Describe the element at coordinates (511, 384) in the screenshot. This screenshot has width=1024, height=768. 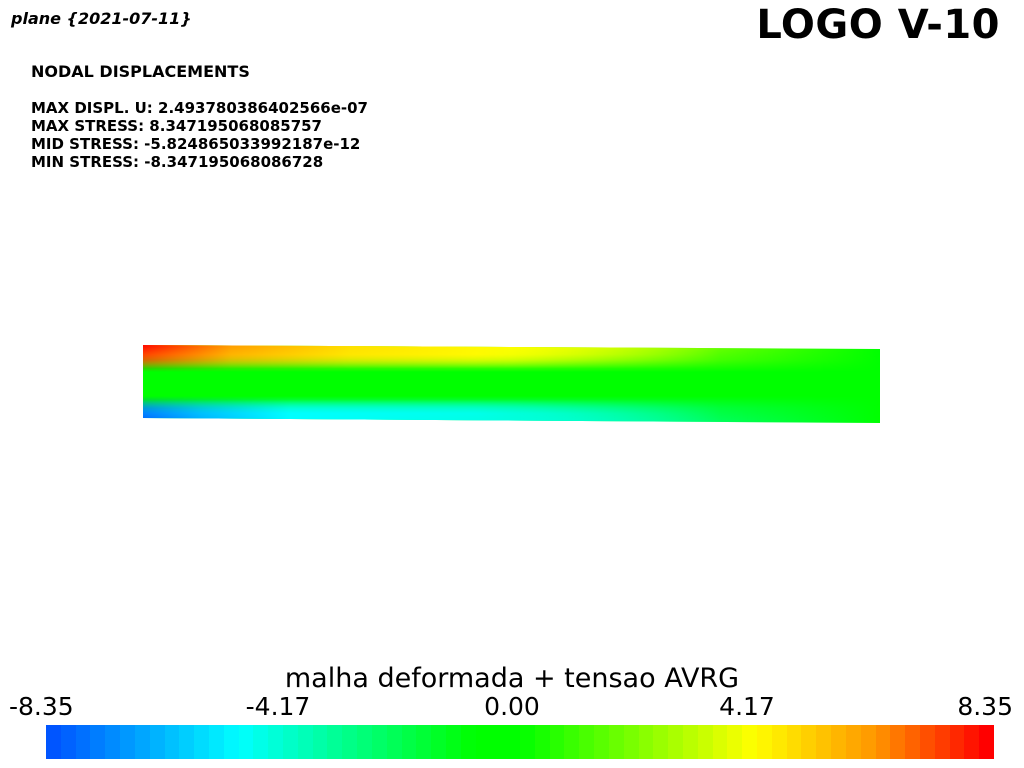
I see `deformed-beam-mesh` at that location.